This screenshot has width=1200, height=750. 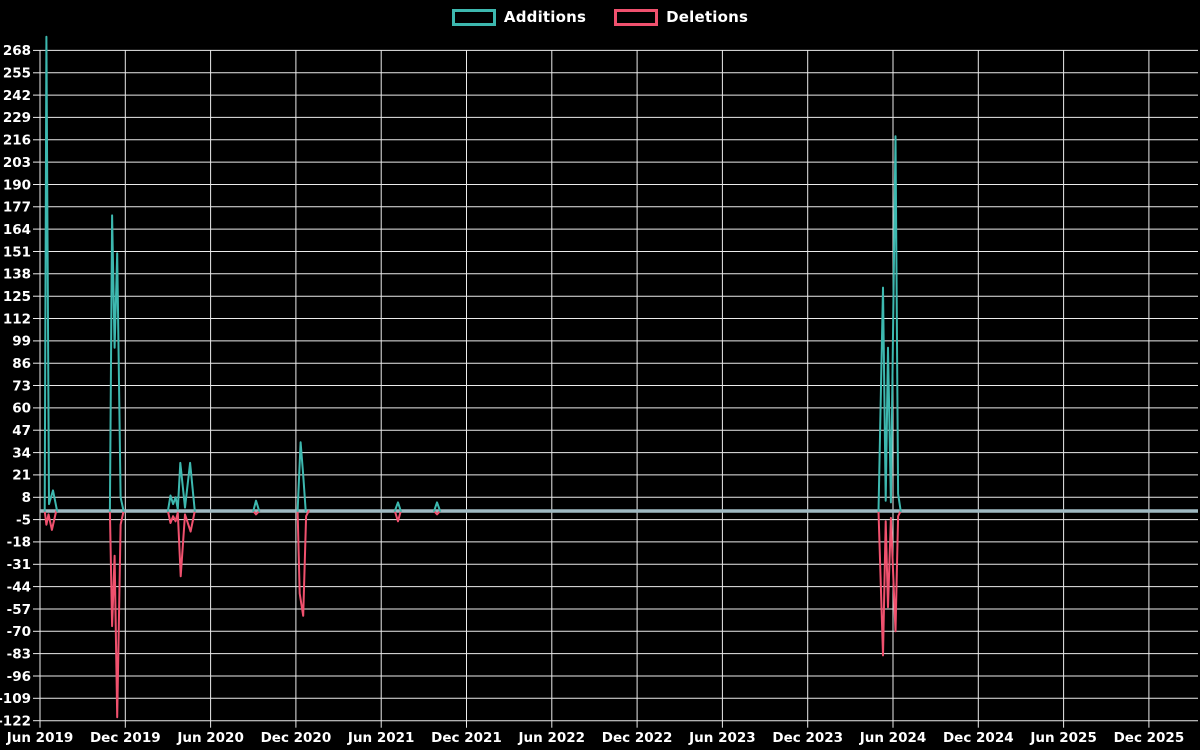 I want to click on y-tick-label: 216, so click(x=17, y=141).